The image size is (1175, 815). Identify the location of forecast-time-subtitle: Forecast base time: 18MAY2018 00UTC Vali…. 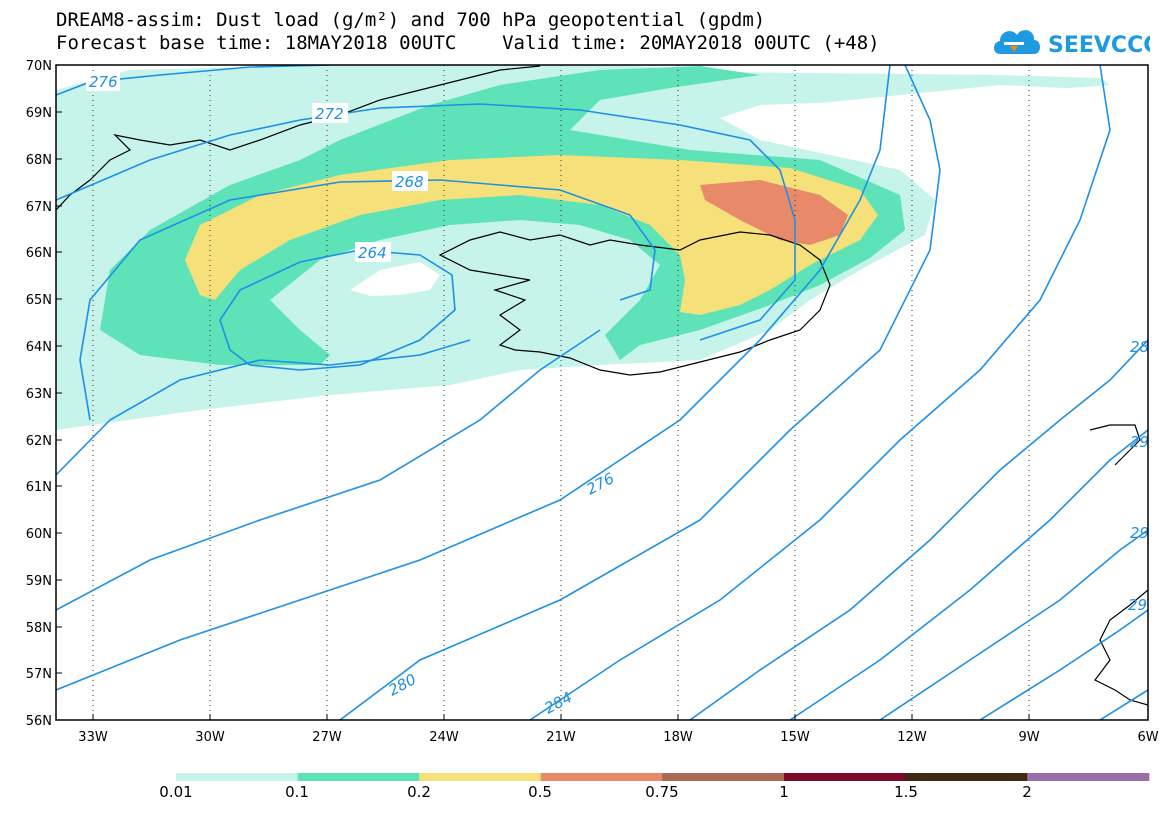
(468, 43).